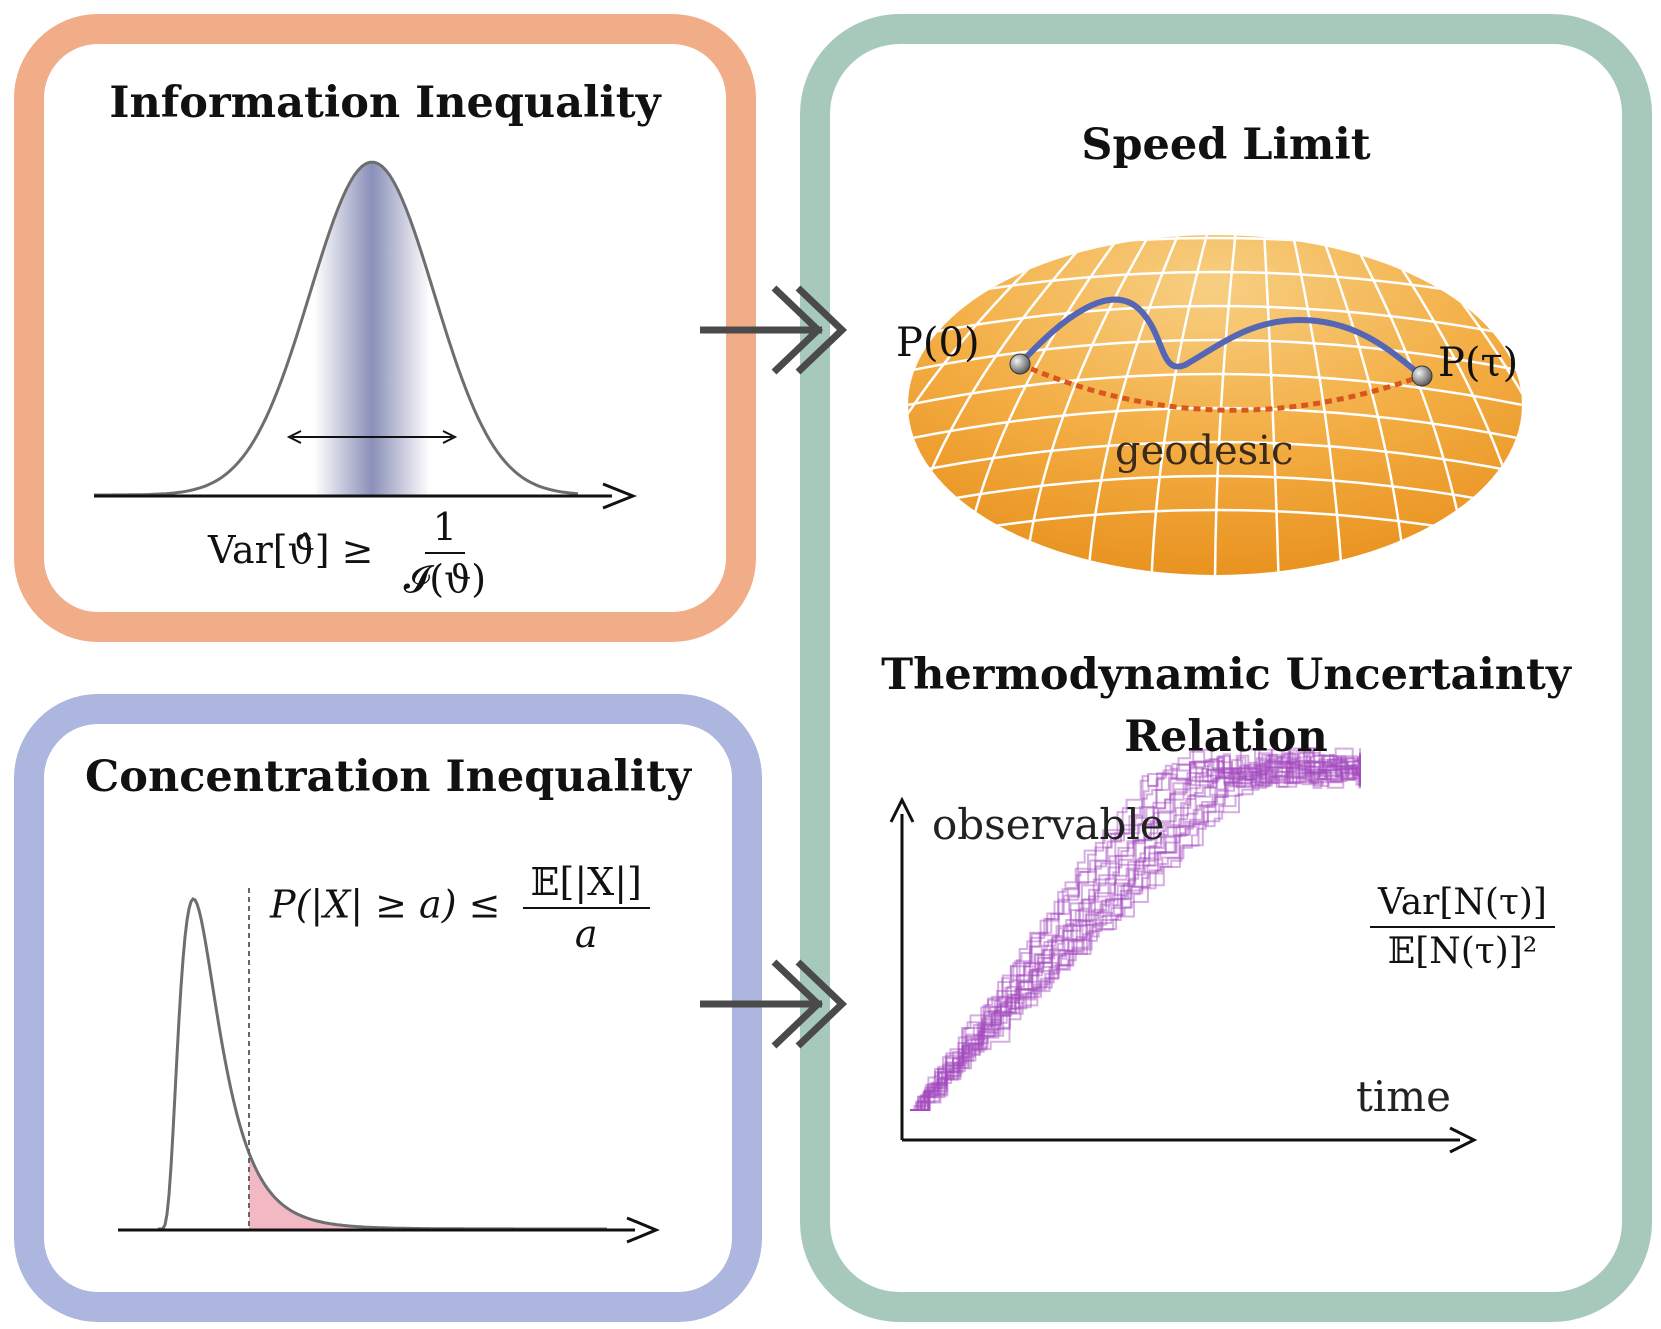  What do you see at coordinates (586, 934) in the screenshot?
I see `formula-denominator: a` at bounding box center [586, 934].